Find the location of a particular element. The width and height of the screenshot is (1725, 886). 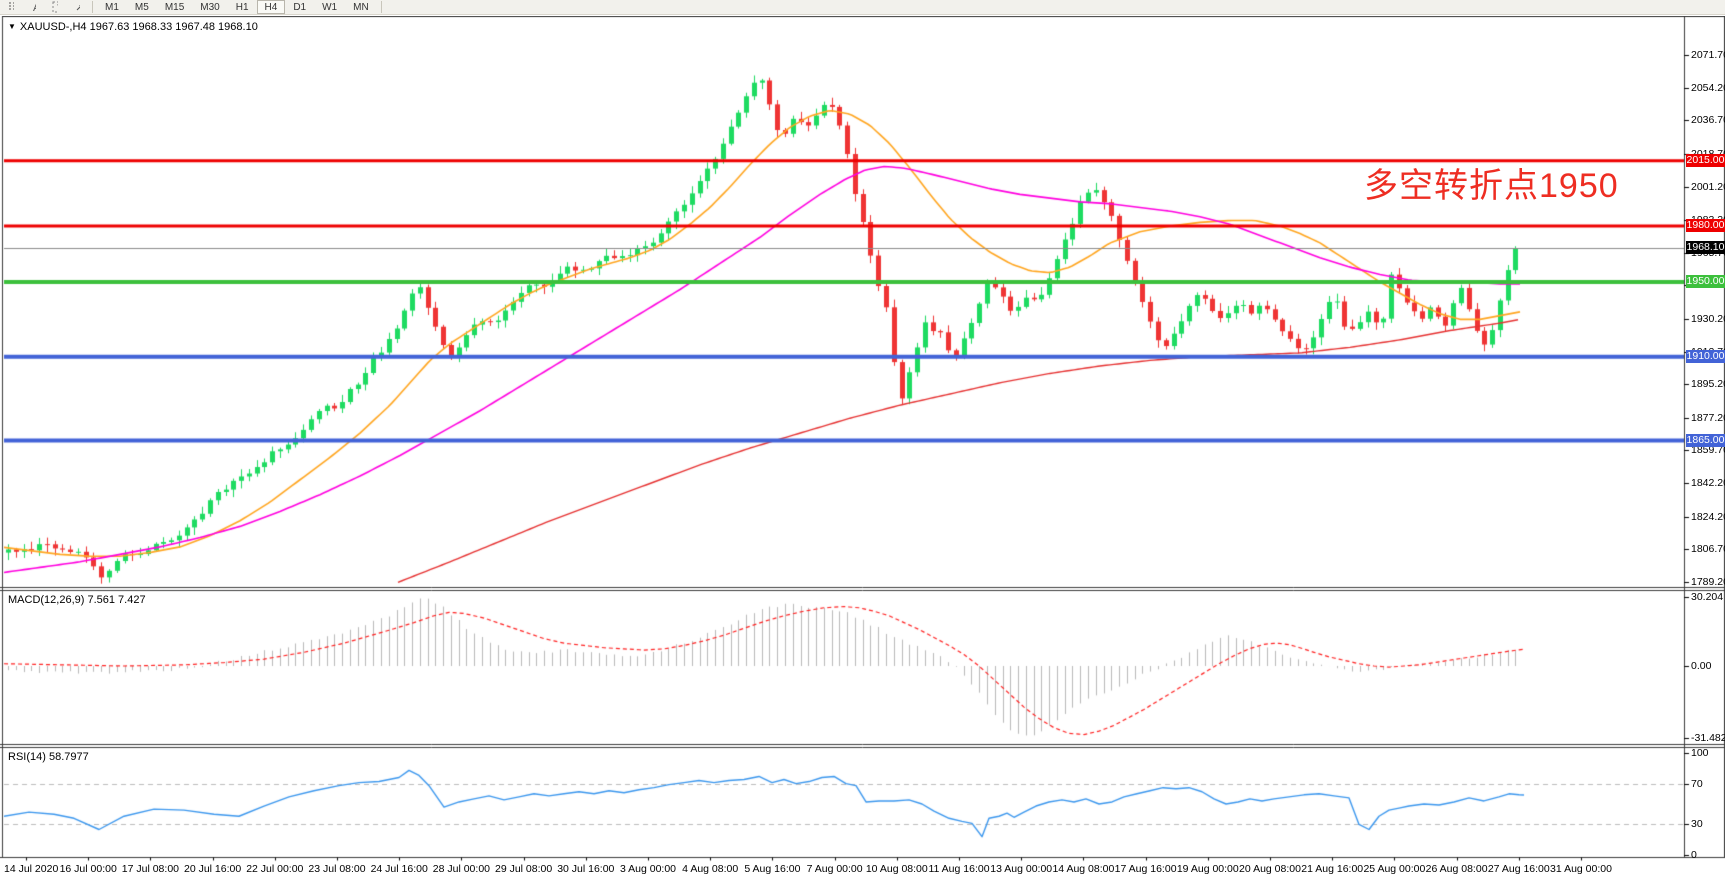

chart-text-annotation: 多空转折点1950 is located at coordinates (1491, 186).